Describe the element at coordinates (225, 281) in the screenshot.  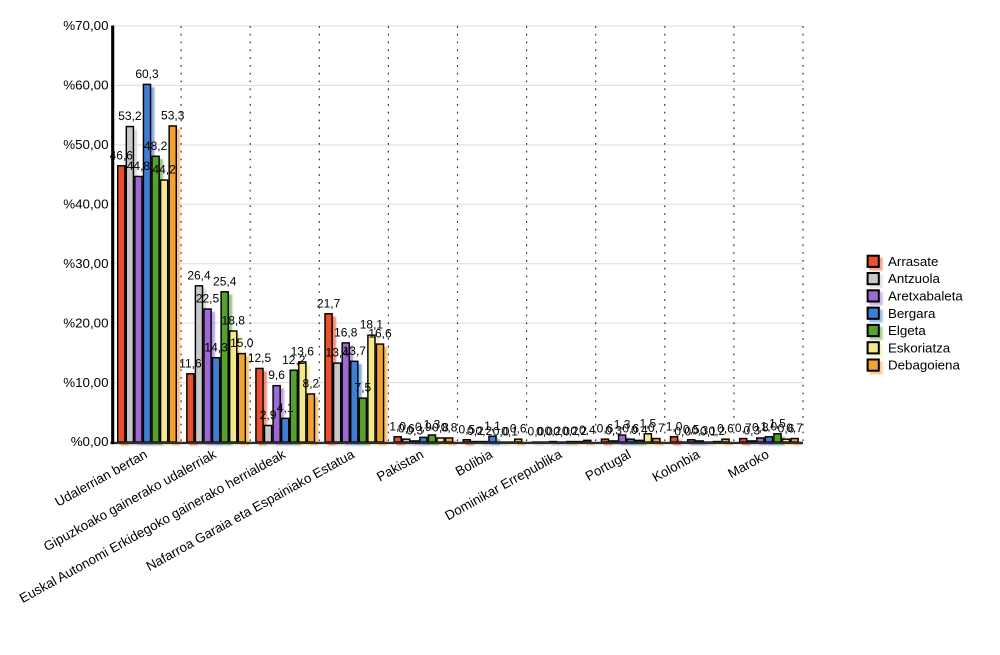
I see `svg-text: 25,4` at that location.